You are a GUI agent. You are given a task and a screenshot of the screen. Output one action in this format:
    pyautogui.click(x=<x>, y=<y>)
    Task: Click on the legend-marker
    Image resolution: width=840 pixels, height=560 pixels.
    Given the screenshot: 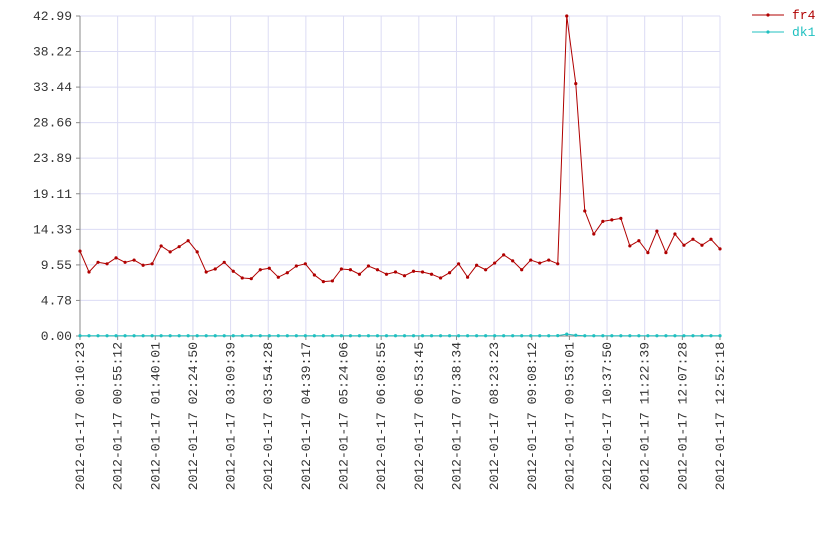 What is the action you would take?
    pyautogui.click(x=768, y=32)
    